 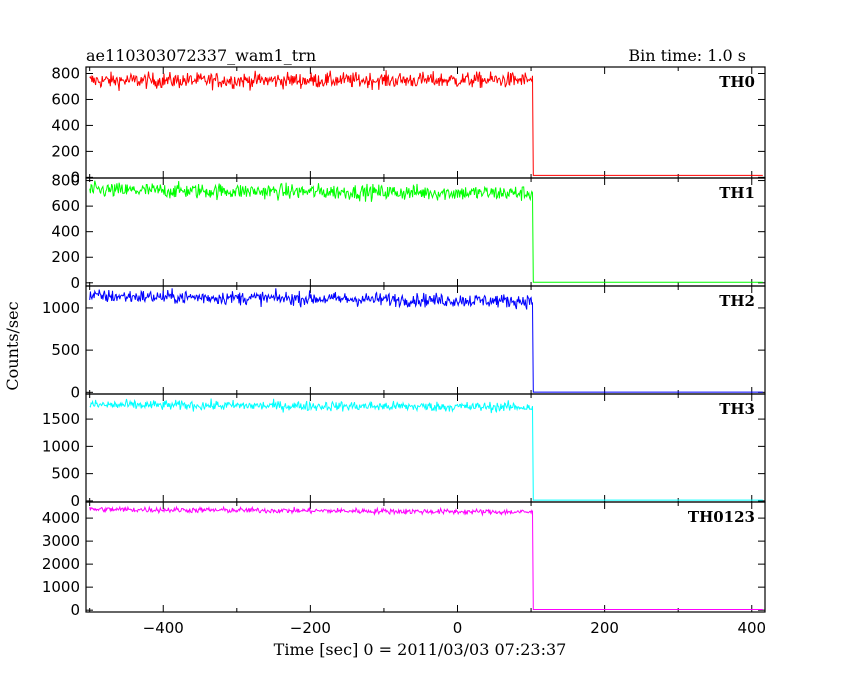 What do you see at coordinates (61, 541) in the screenshot?
I see `y-tick-label: 3000` at bounding box center [61, 541].